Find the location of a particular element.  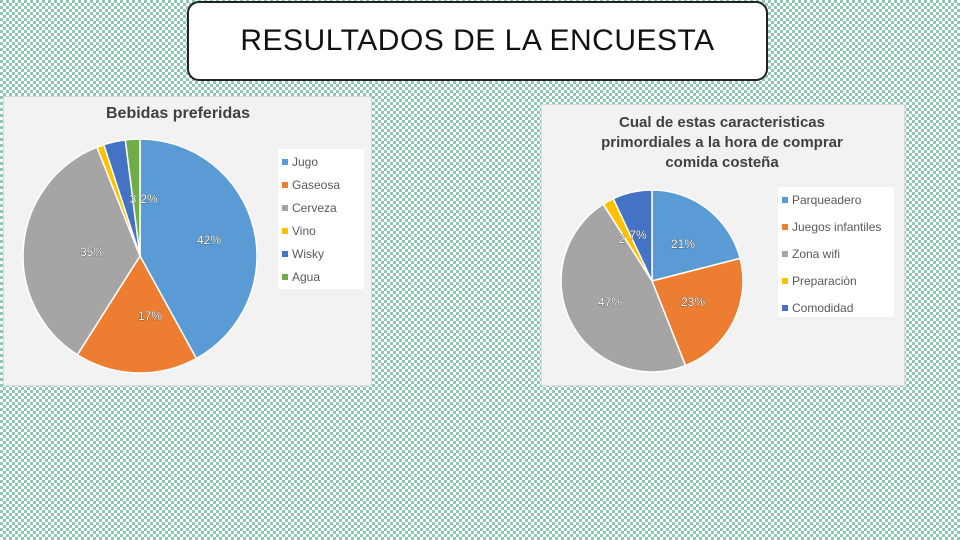

legend-label: Agua is located at coordinates (306, 277).